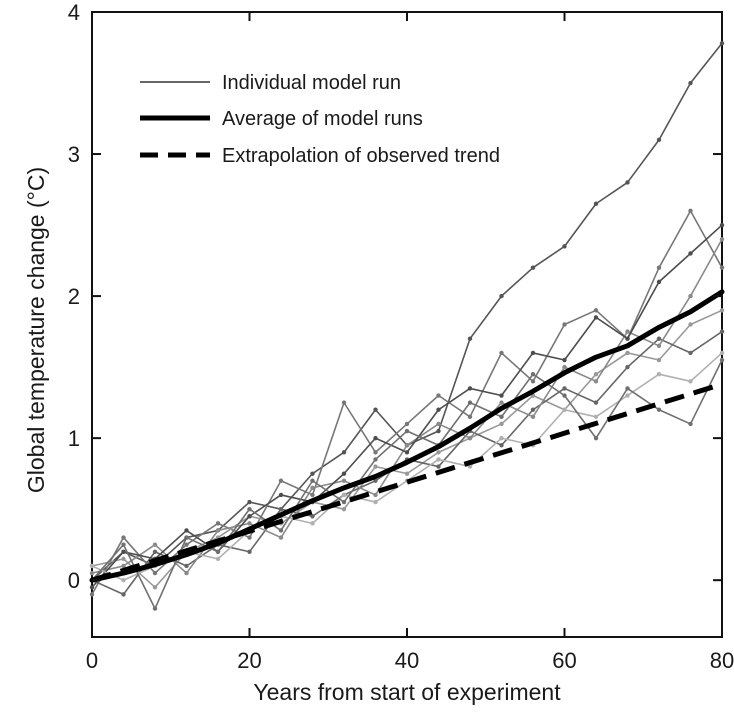  What do you see at coordinates (74, 438) in the screenshot?
I see `y-tick-label: 1` at bounding box center [74, 438].